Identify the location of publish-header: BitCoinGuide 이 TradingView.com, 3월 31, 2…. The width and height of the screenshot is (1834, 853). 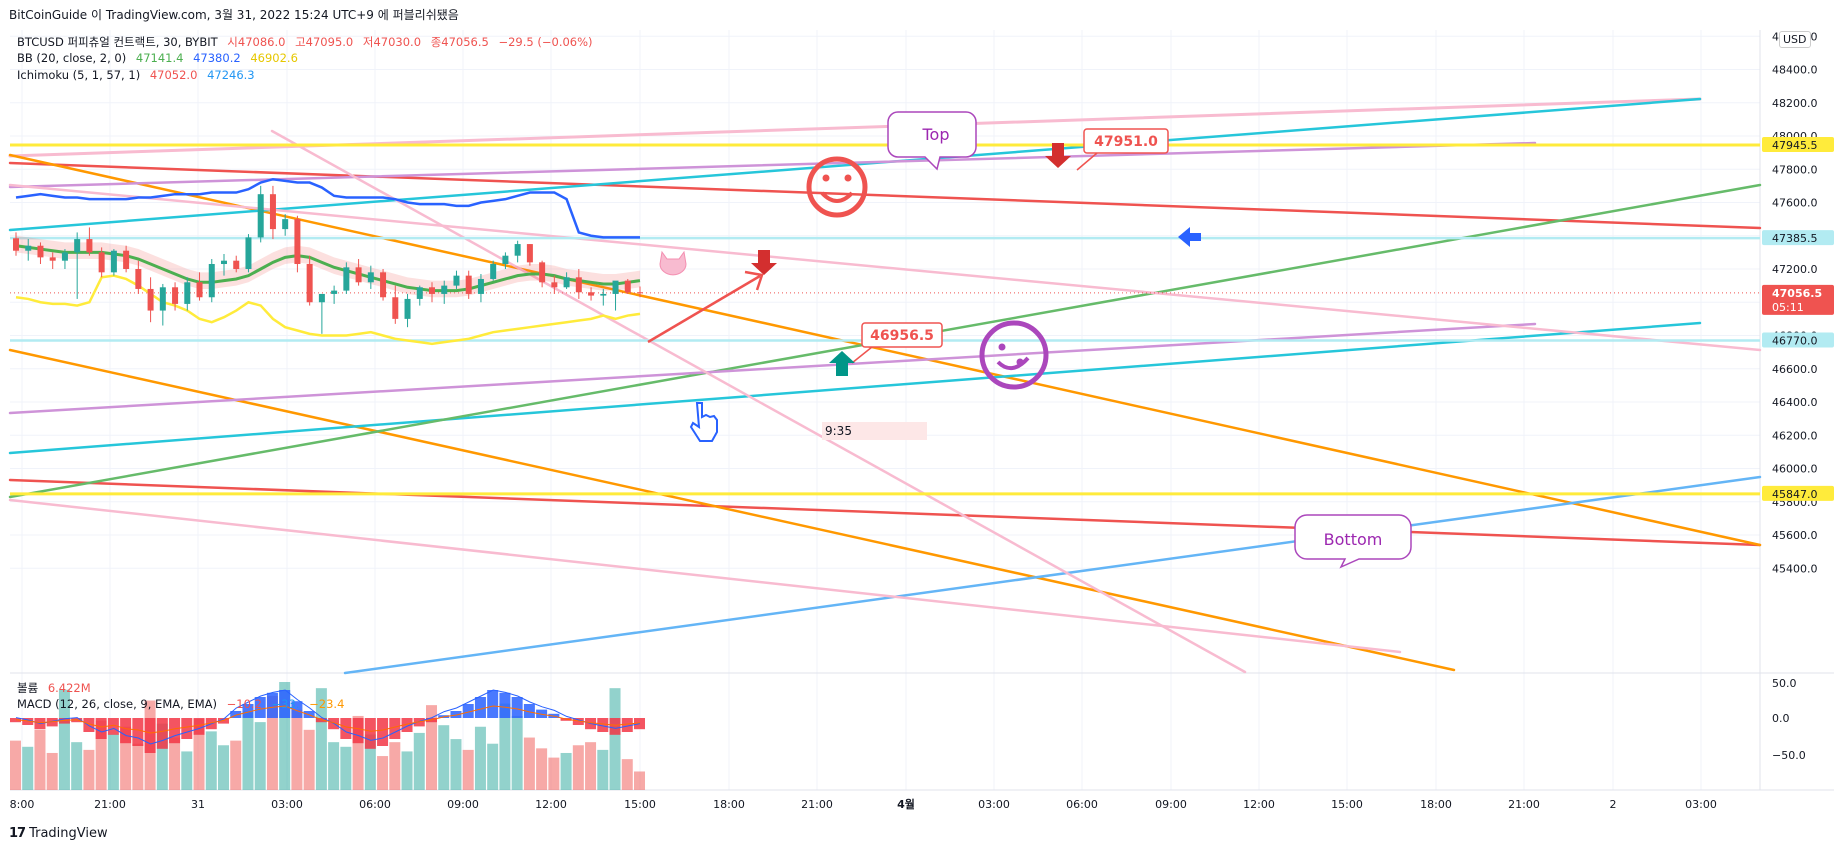
(234, 15).